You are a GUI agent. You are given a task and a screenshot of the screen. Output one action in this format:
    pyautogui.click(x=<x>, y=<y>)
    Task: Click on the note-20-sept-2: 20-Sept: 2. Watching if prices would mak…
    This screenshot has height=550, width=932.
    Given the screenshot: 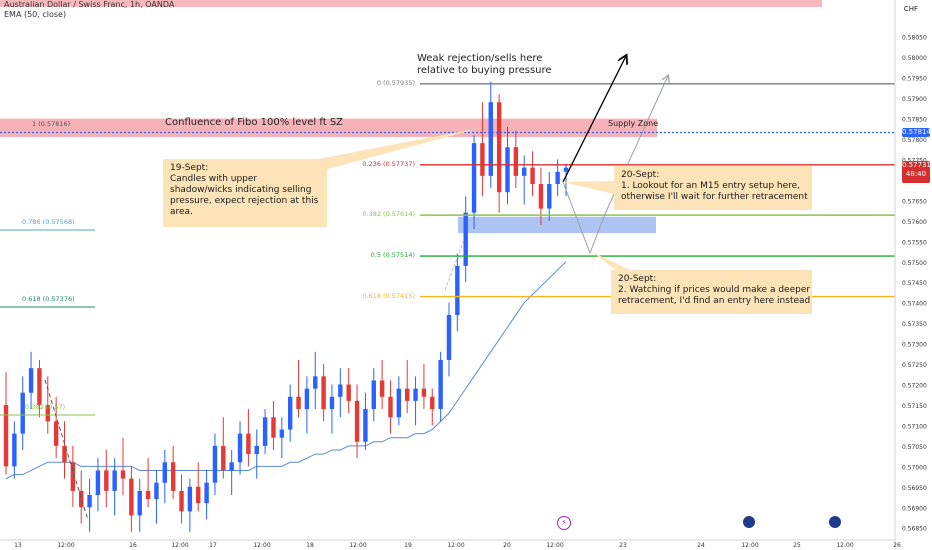 What is the action you would take?
    pyautogui.click(x=711, y=292)
    